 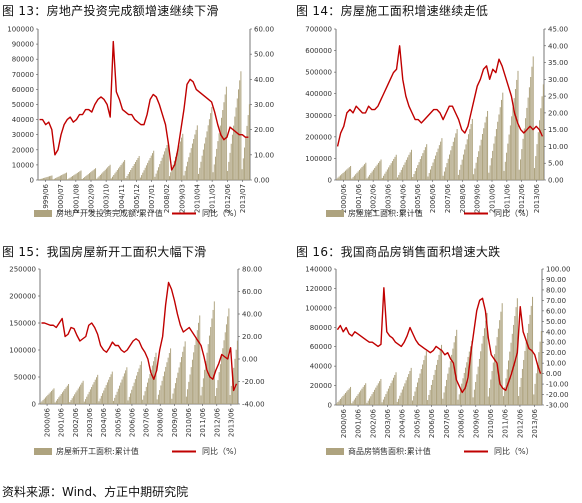 What do you see at coordinates (23, 135) in the screenshot?
I see `left-tick-label: 30000` at bounding box center [23, 135].